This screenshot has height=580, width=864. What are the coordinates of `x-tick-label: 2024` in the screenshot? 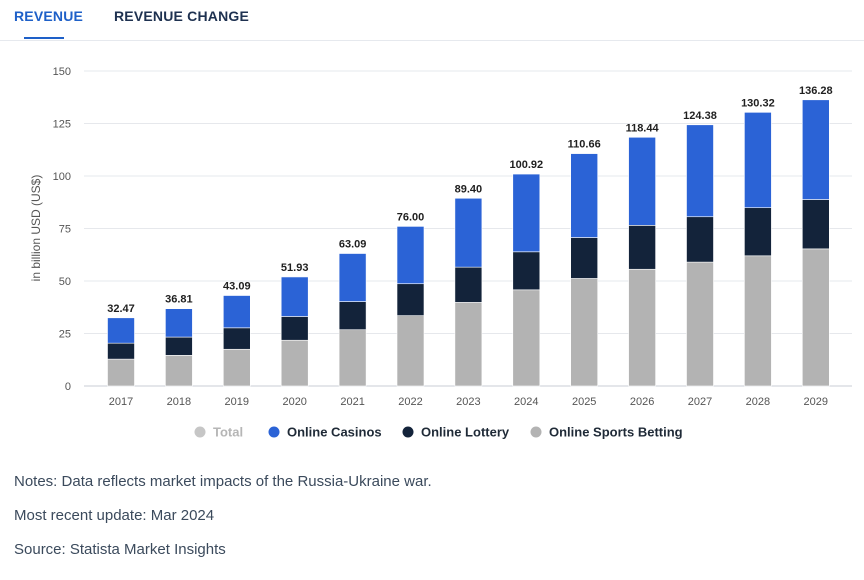 It's located at (526, 402).